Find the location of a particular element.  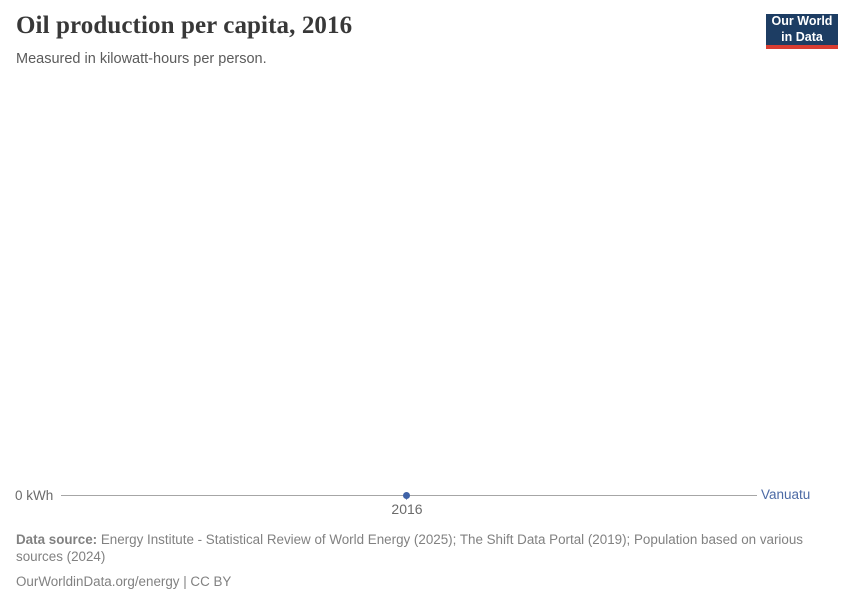

owid-logo: Our World in Data is located at coordinates (802, 31).